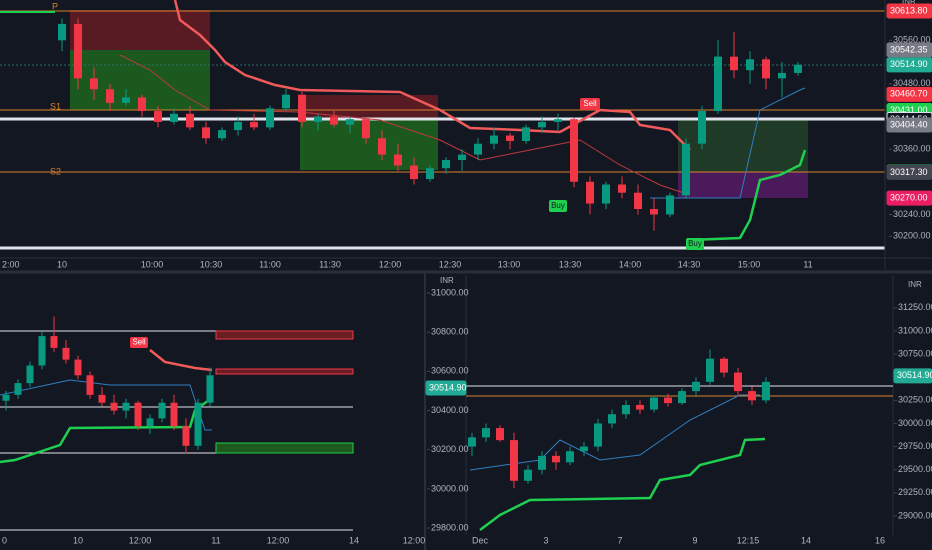 The image size is (932, 550). What do you see at coordinates (619, 540) in the screenshot?
I see `x-tick-label: 7` at bounding box center [619, 540].